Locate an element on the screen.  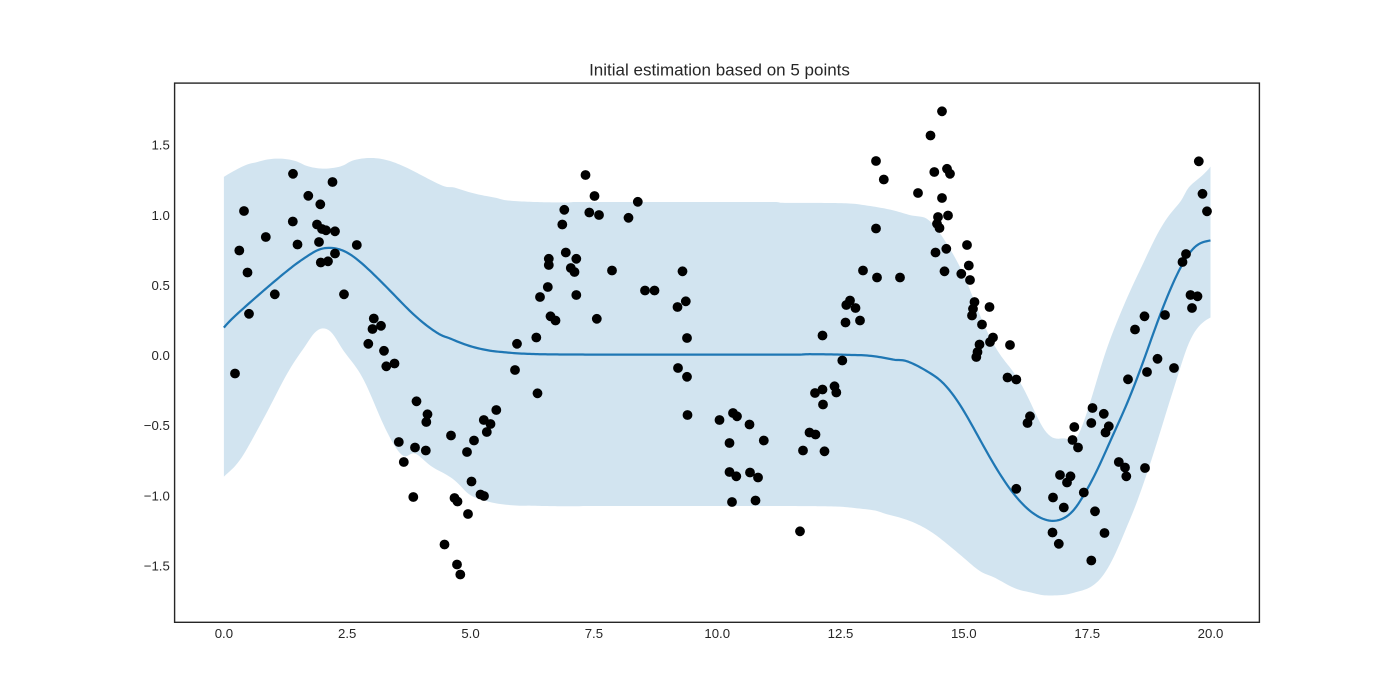
svg-text: 2.5 is located at coordinates (347, 633).